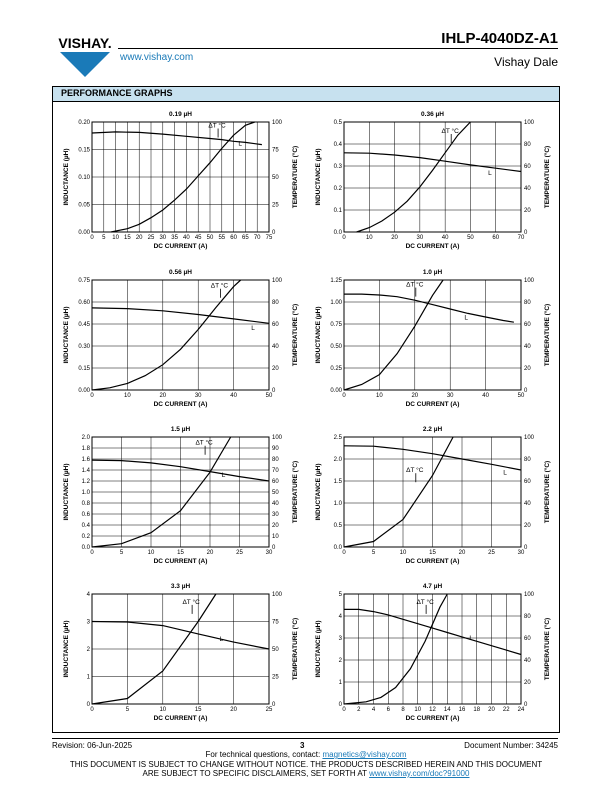 This screenshot has height=792, width=612. Describe the element at coordinates (338, 123) in the screenshot. I see `y-tick-label: 0.5` at that location.